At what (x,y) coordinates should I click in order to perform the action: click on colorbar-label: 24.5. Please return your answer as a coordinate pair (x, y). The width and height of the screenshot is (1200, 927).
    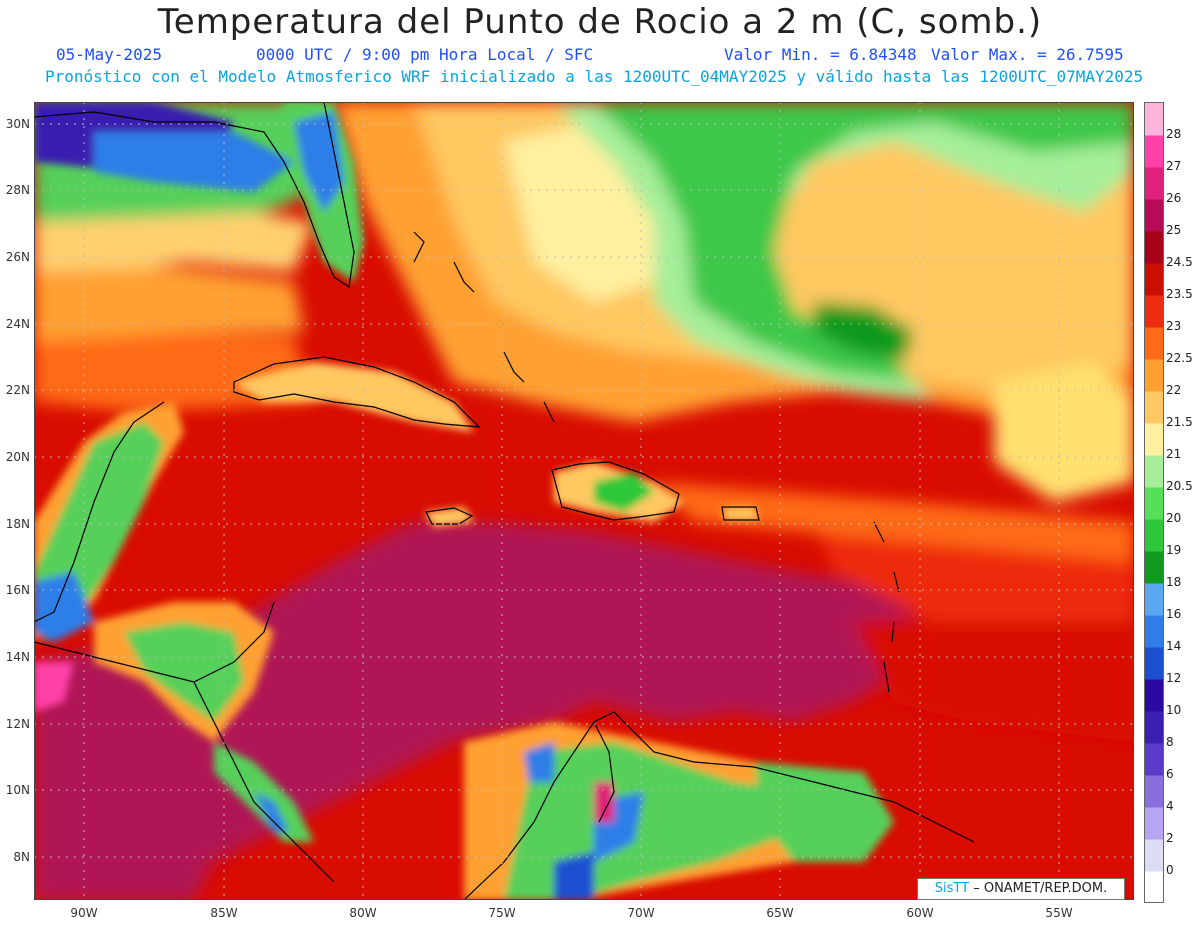
    Looking at the image, I should click on (1179, 262).